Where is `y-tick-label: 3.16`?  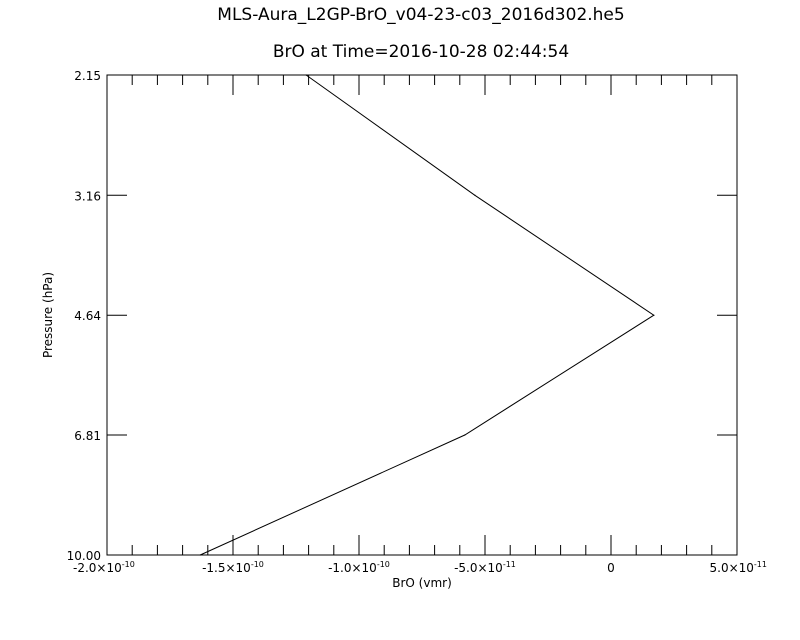 y-tick-label: 3.16 is located at coordinates (87, 196).